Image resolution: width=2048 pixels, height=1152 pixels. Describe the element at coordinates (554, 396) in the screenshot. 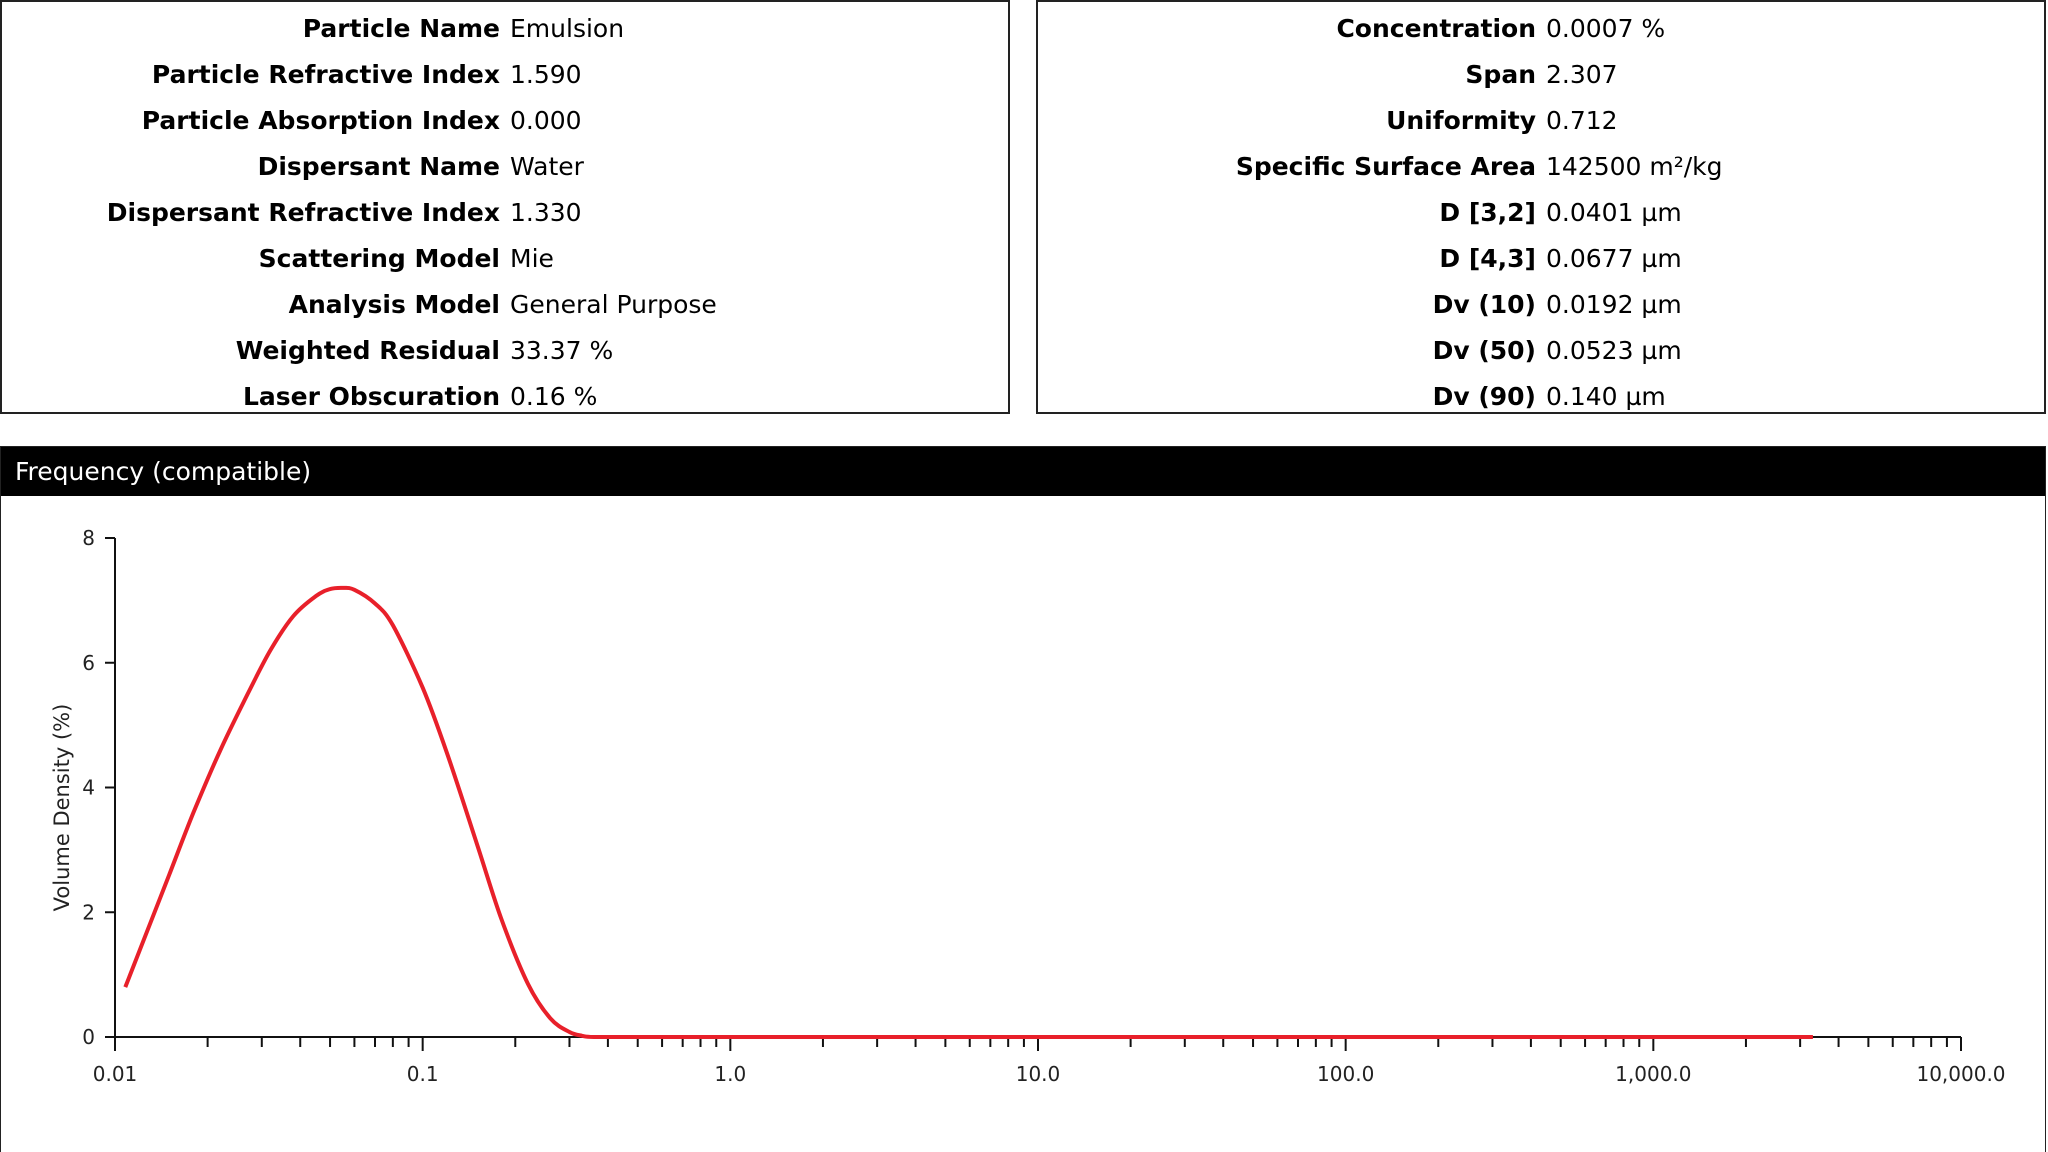

I see `property-value: 0.16 %` at that location.